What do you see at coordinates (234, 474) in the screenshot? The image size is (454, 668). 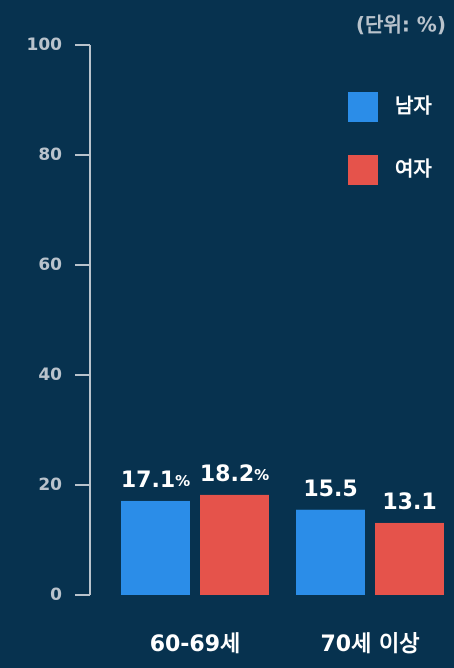 I see `value-label: 18.2%` at bounding box center [234, 474].